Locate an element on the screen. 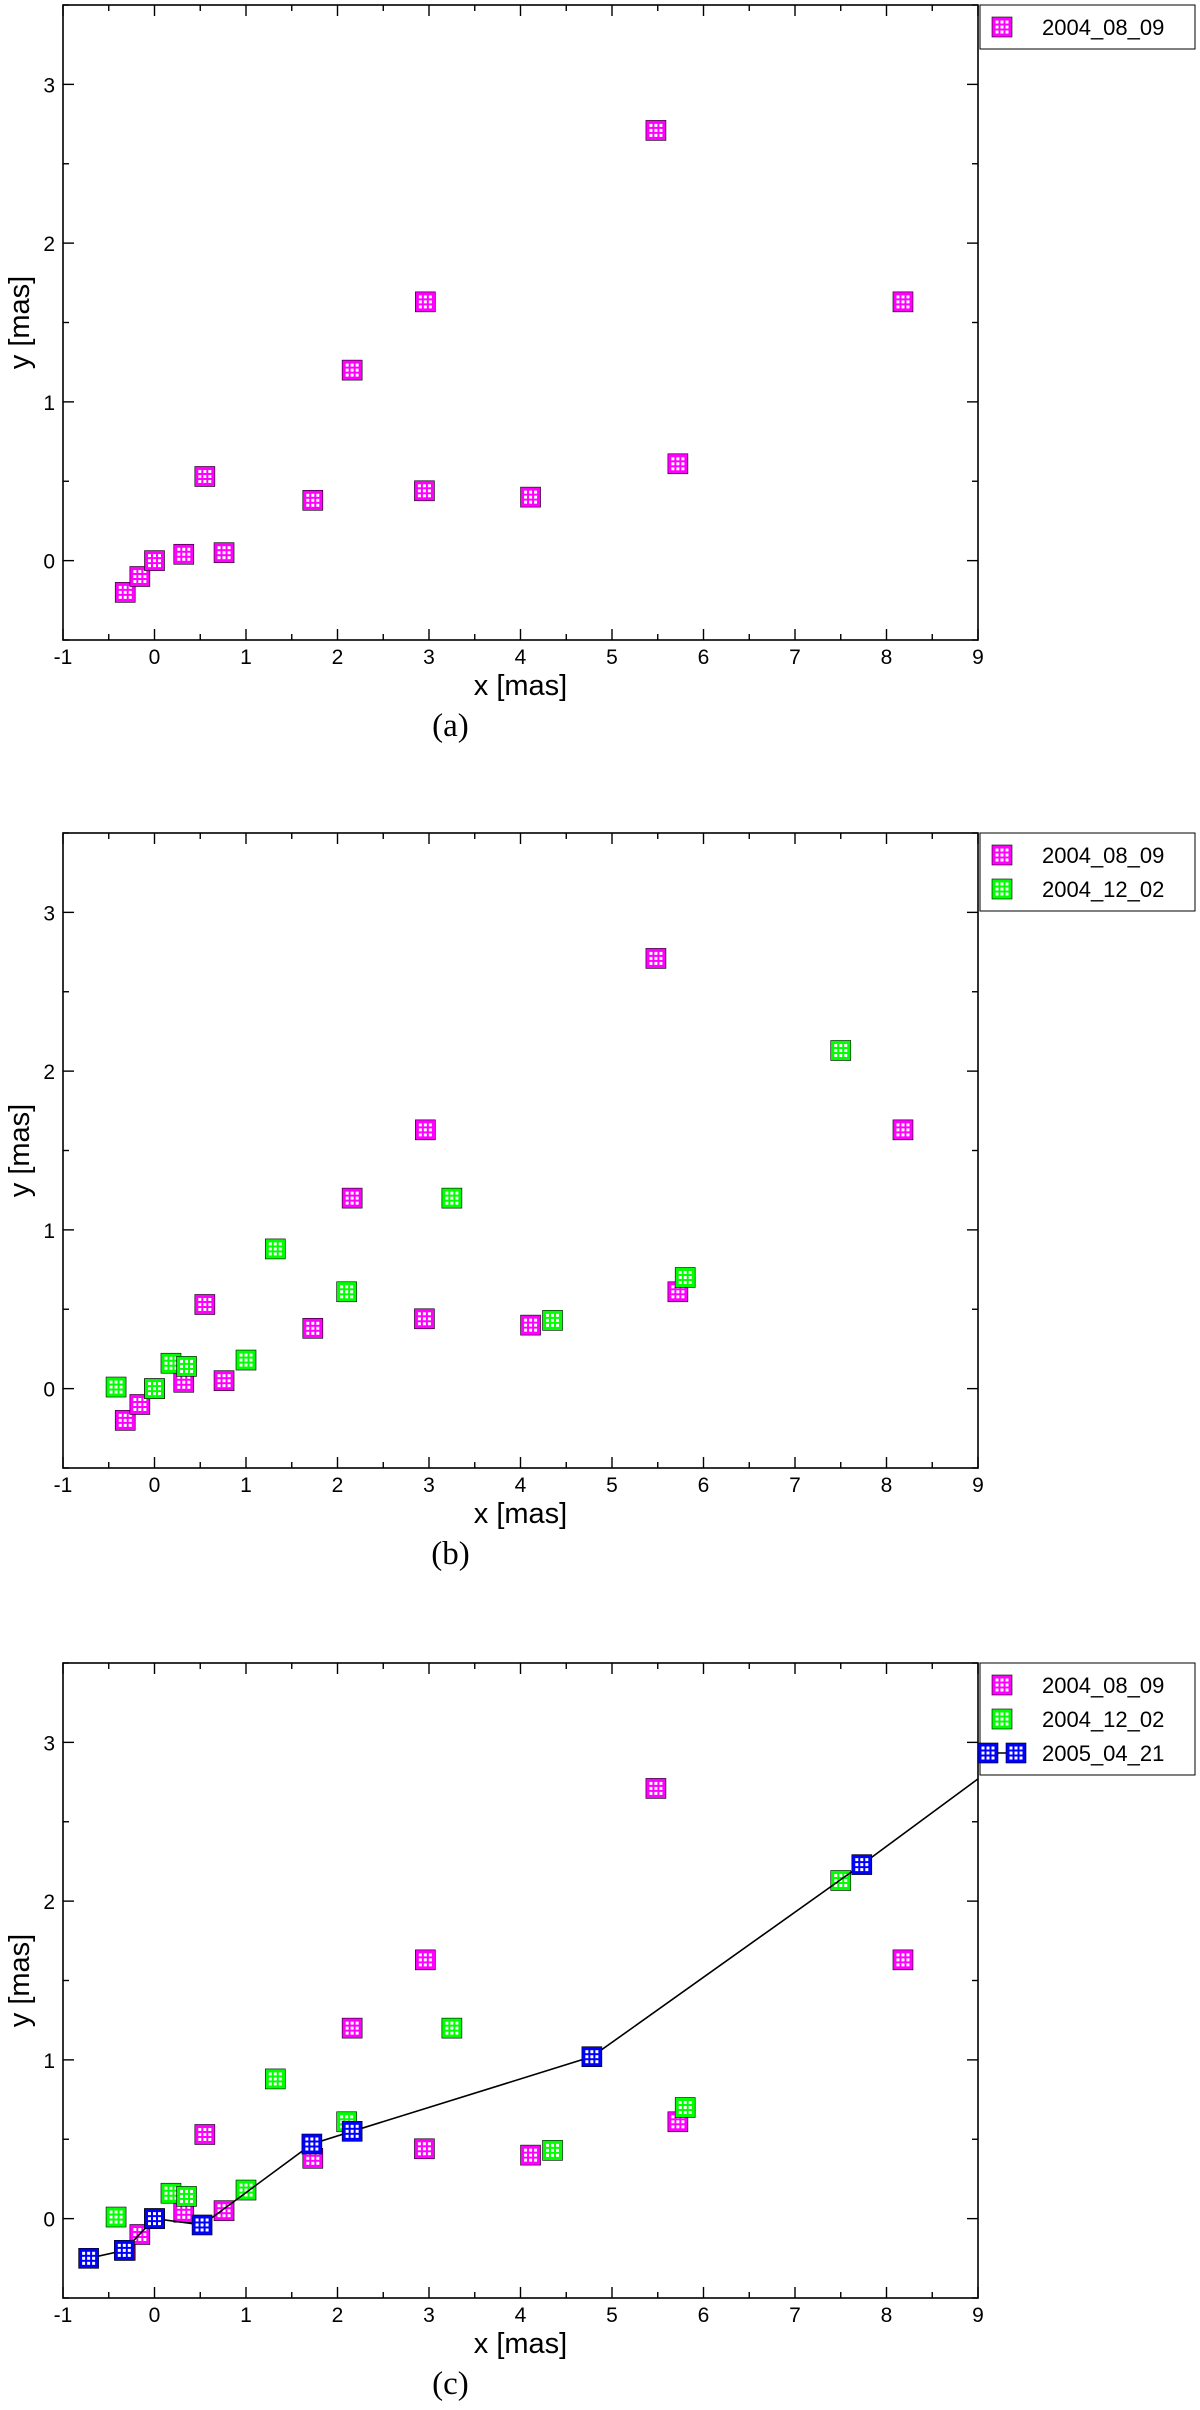  y-tick-label: 2 is located at coordinates (49, 244).